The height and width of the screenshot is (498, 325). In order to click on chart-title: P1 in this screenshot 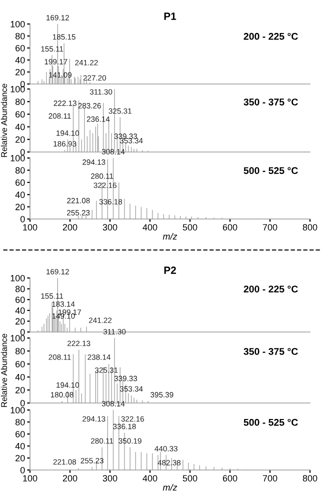, I will do `click(170, 16)`.